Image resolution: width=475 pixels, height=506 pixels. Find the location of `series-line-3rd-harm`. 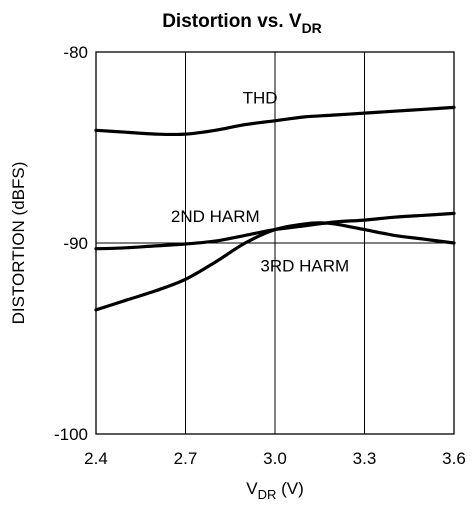

series-line-3rd-harm is located at coordinates (275, 266).